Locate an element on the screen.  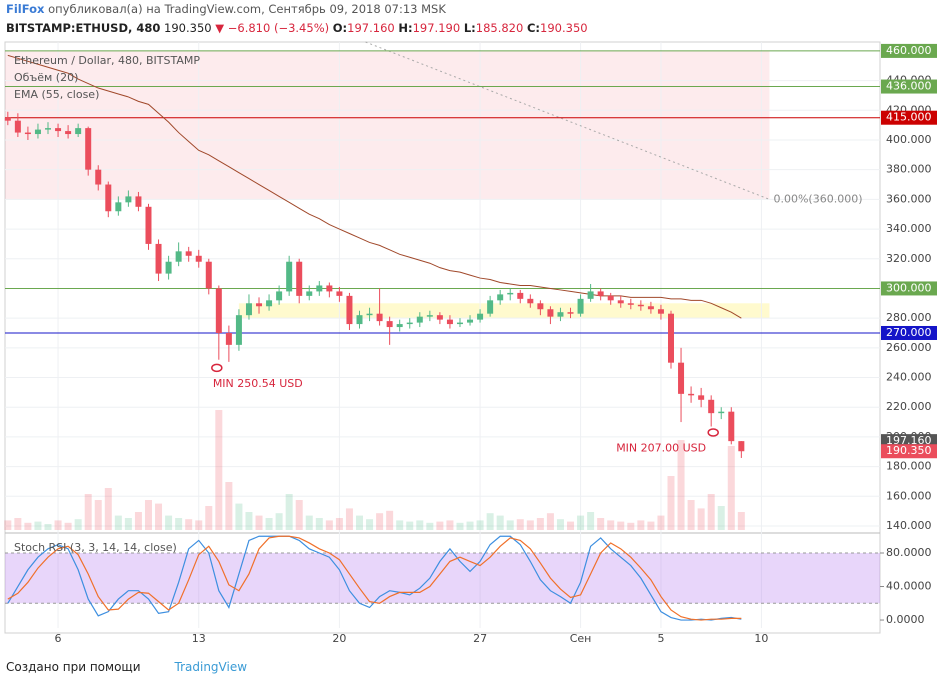
x-tick-label: 13 is located at coordinates (199, 638).